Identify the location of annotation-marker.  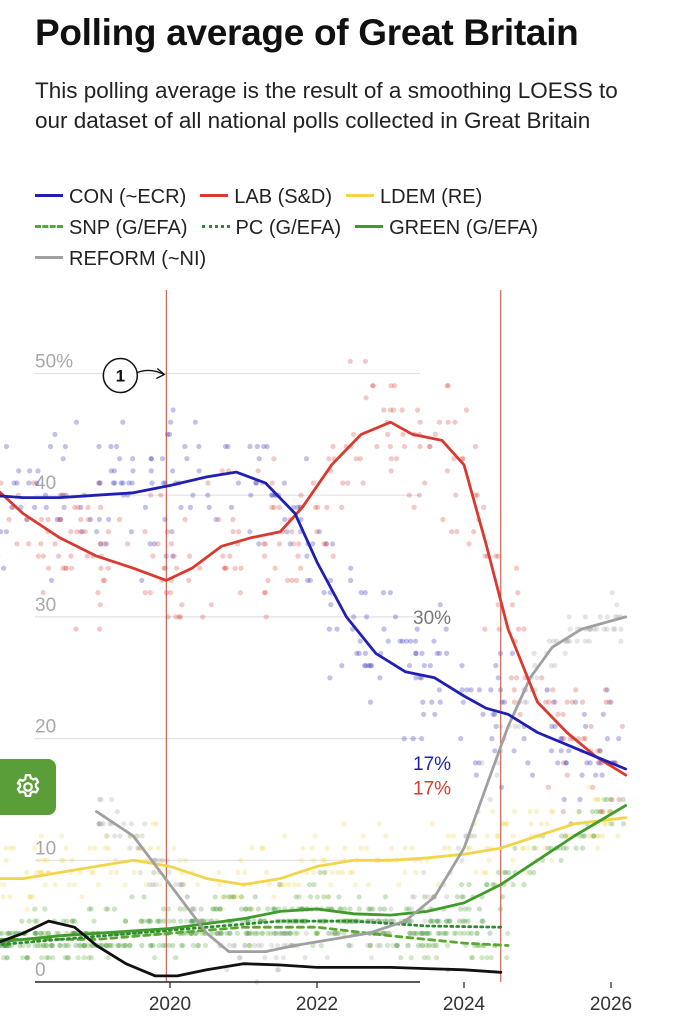
(120, 375).